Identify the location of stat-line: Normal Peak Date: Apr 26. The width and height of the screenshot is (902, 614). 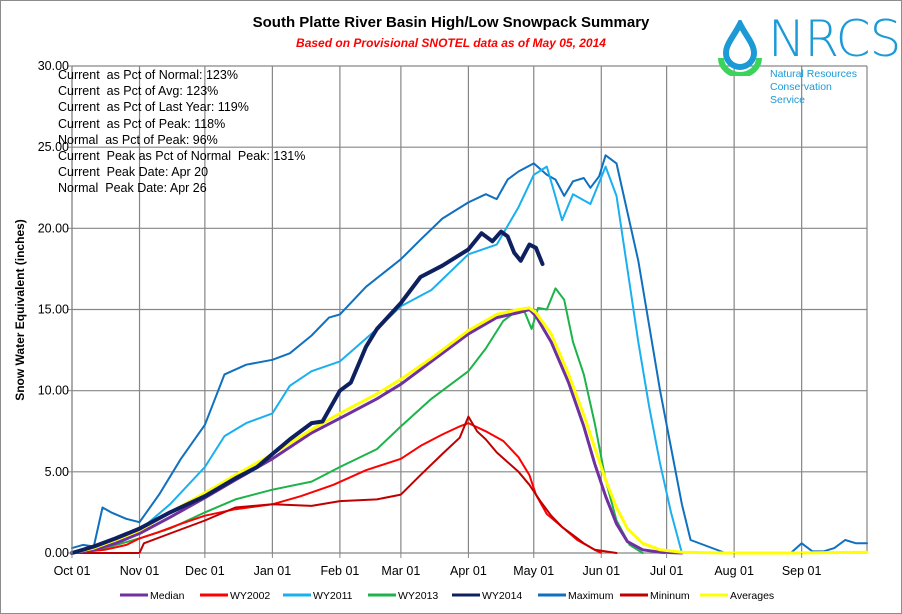
(132, 188).